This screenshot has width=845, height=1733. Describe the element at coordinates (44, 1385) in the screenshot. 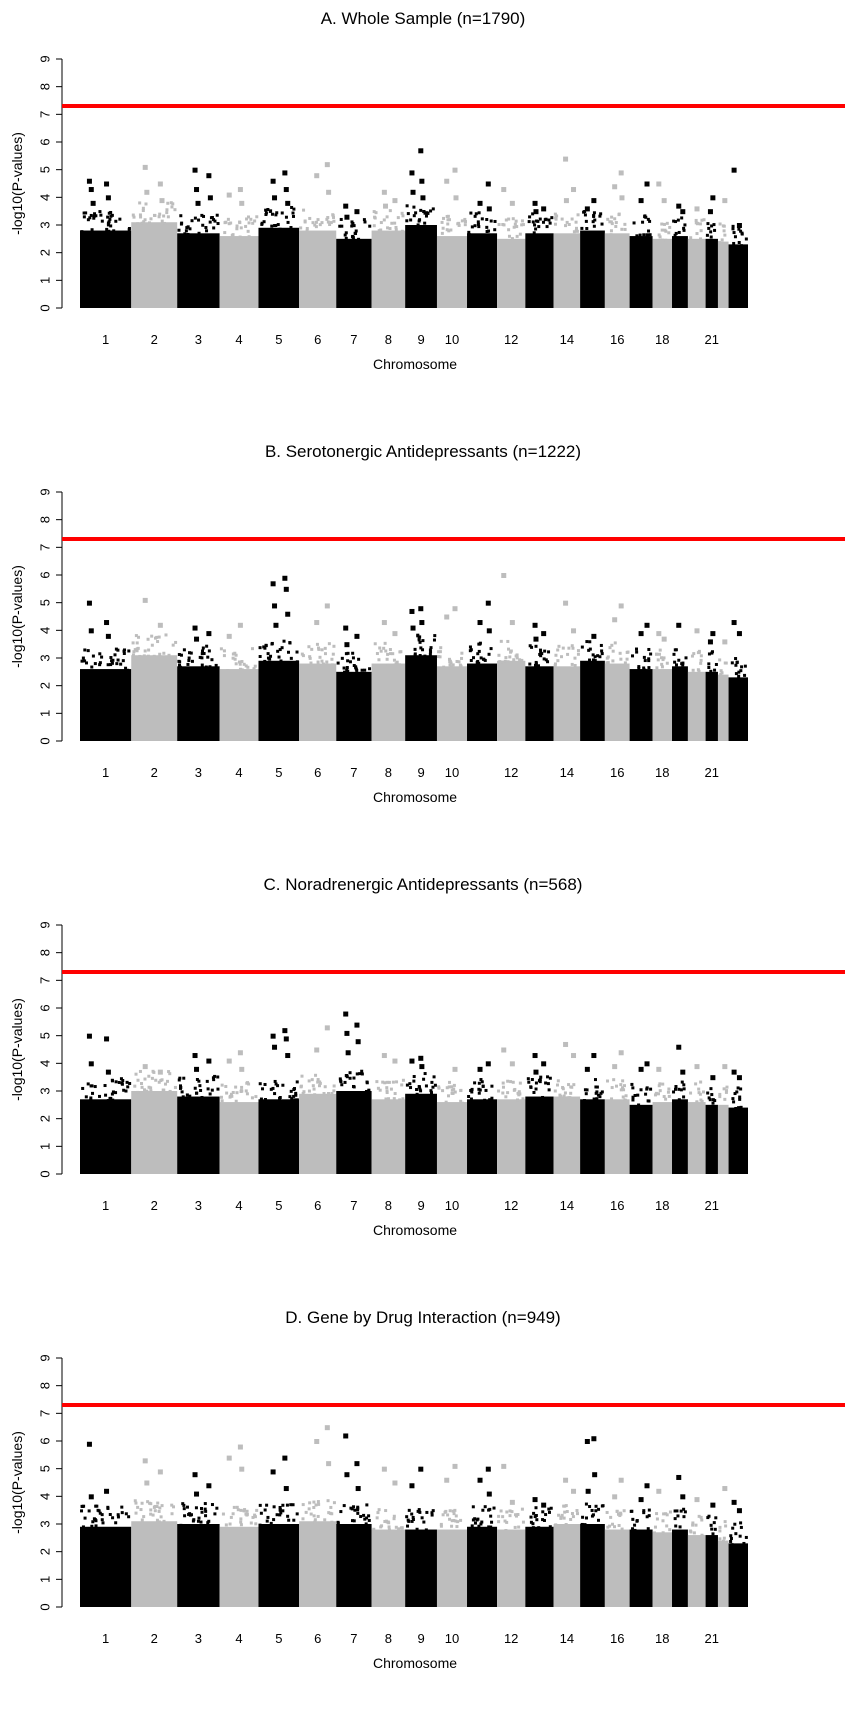

I see `y-tick-label: 8` at that location.